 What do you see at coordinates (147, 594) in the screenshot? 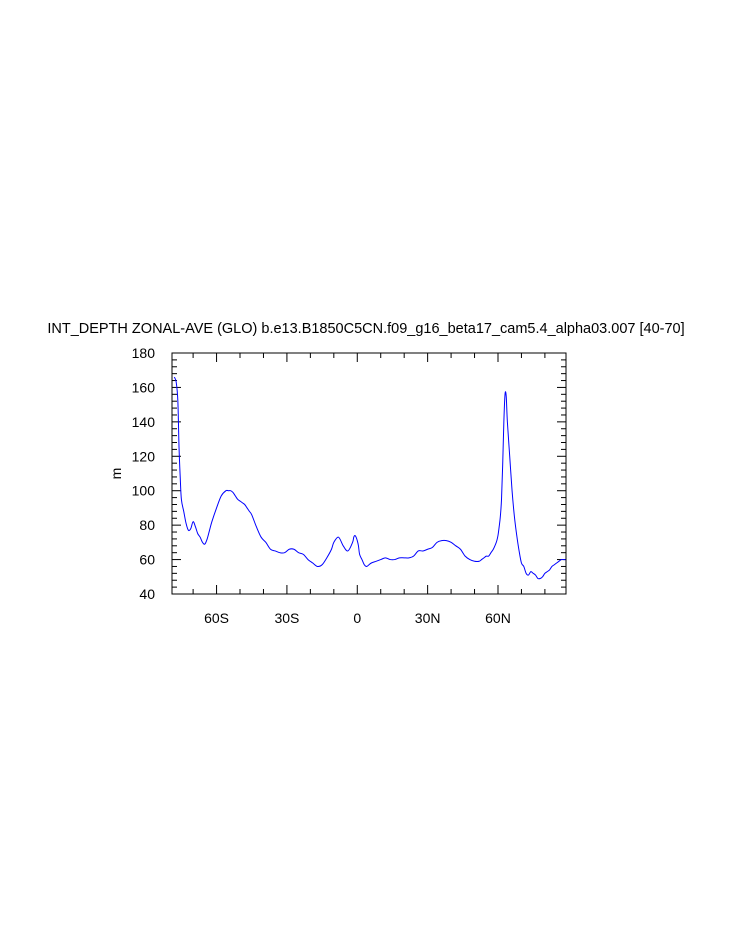
I see `y-tick-label: 40` at bounding box center [147, 594].